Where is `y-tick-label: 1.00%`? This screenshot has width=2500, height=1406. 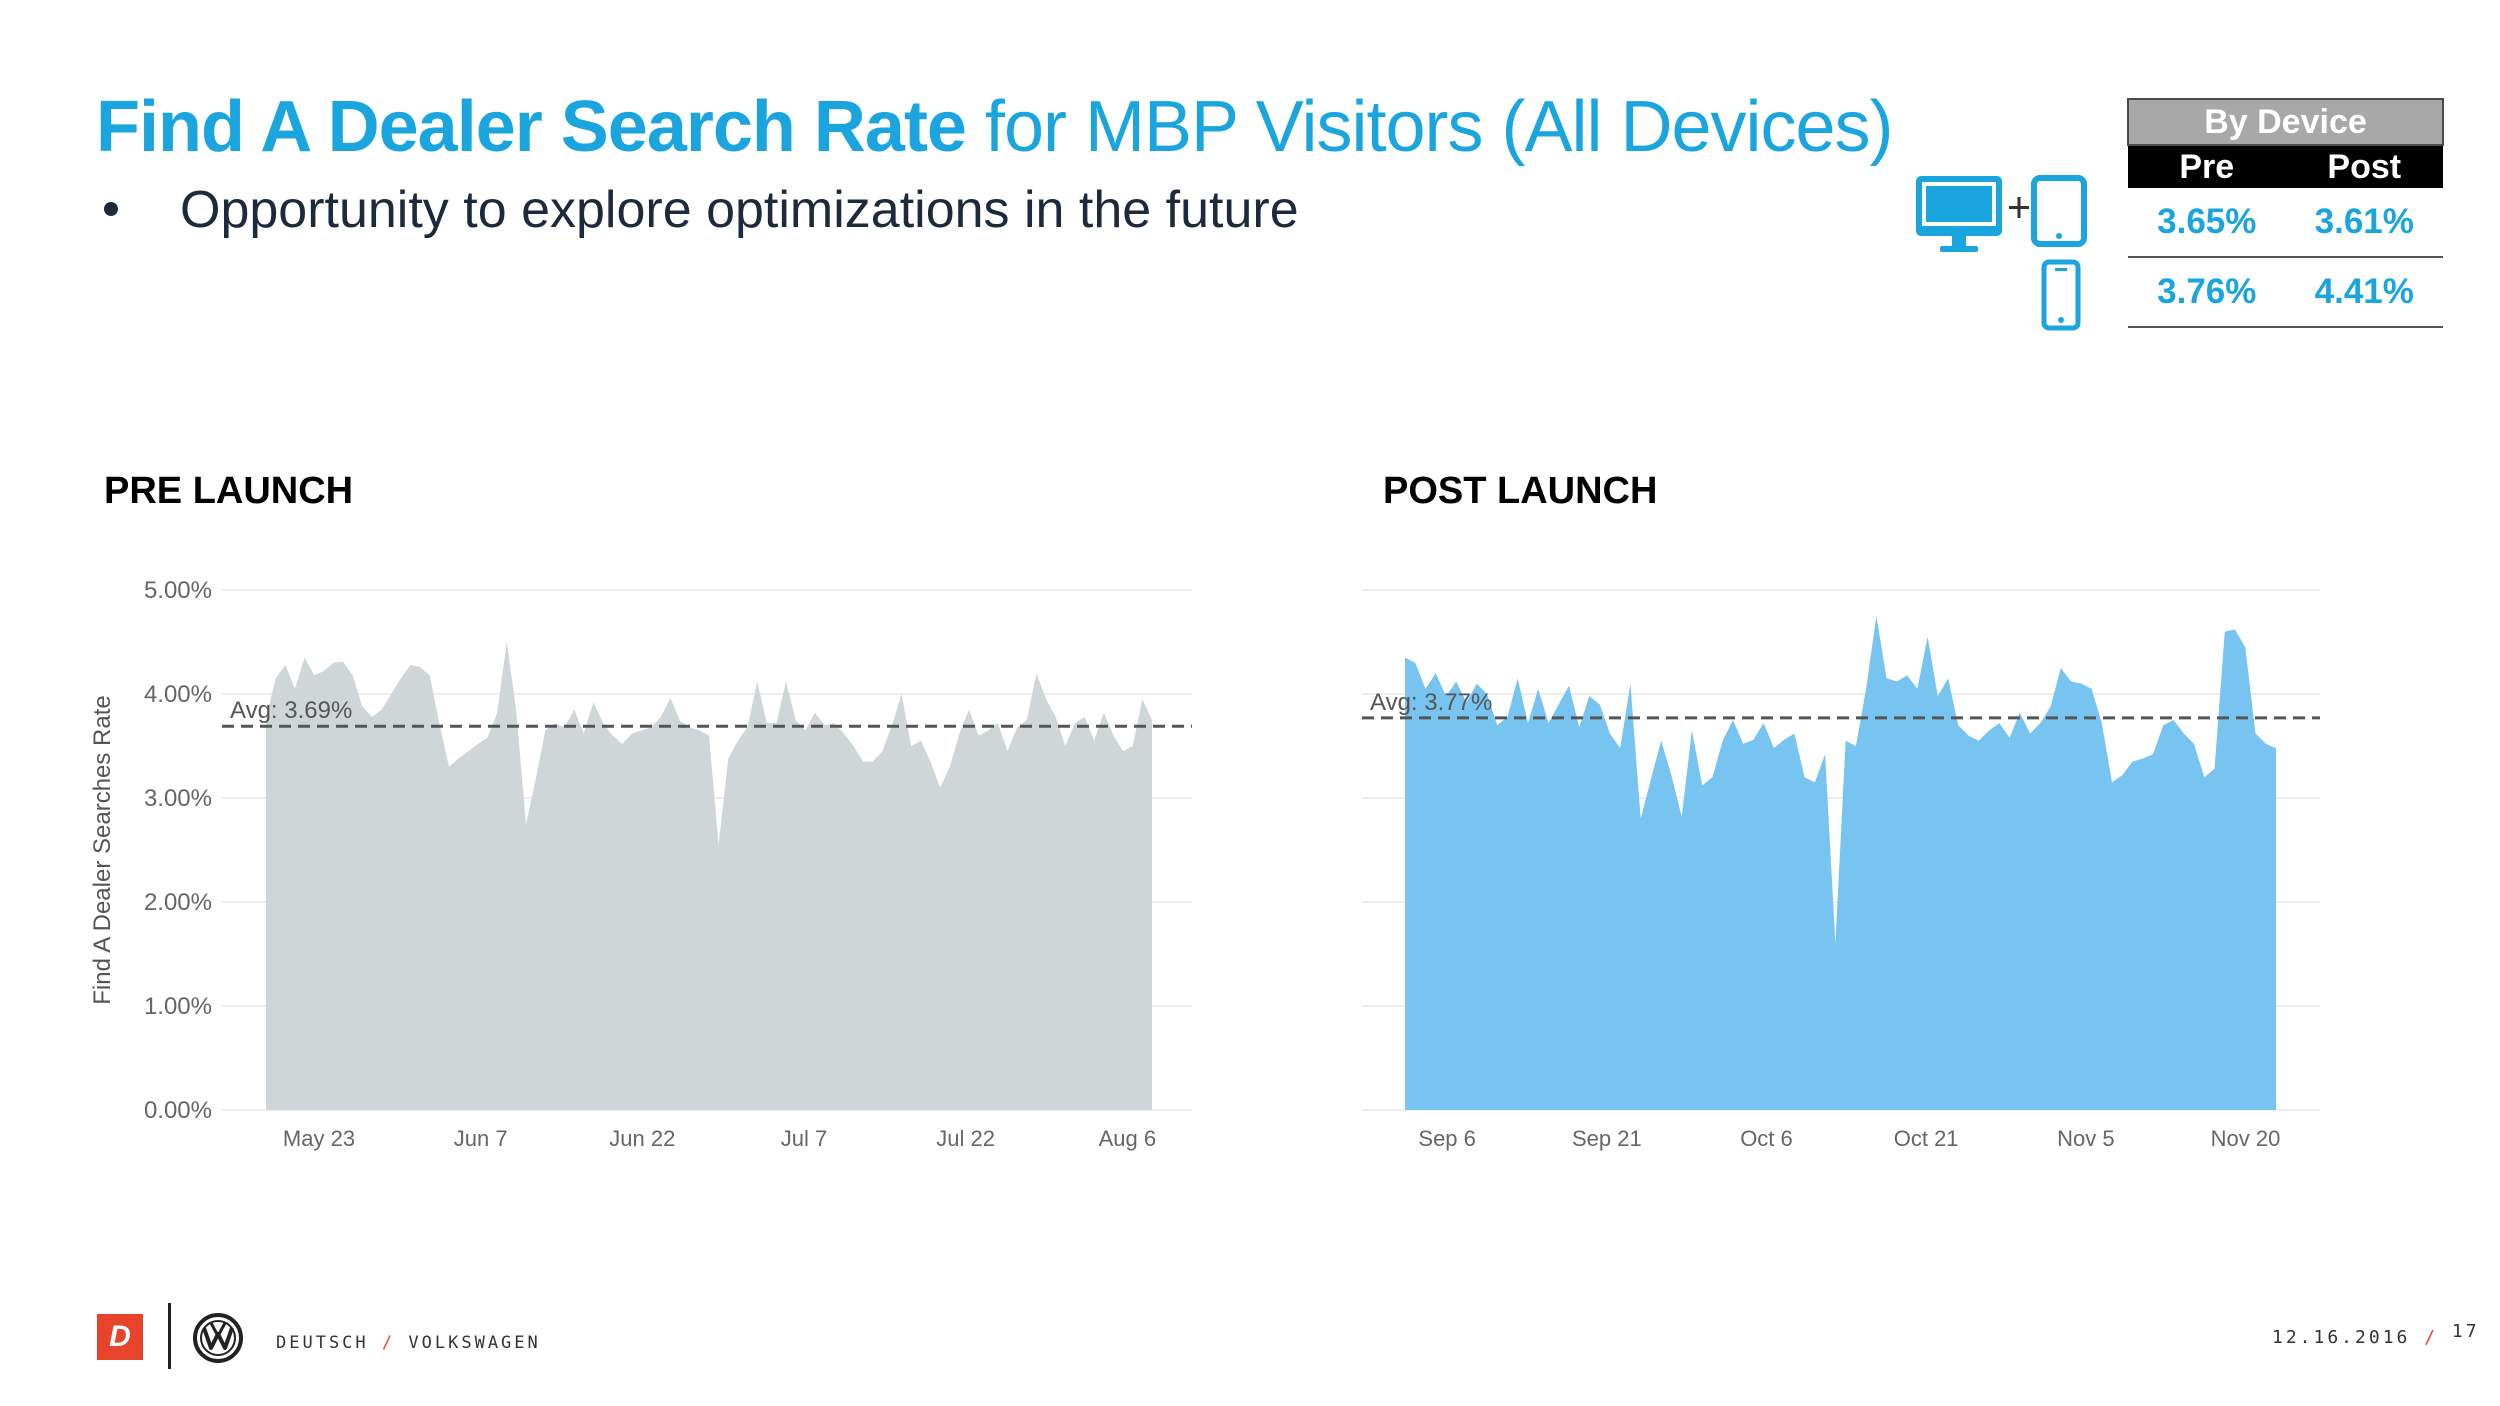
y-tick-label: 1.00% is located at coordinates (178, 1006).